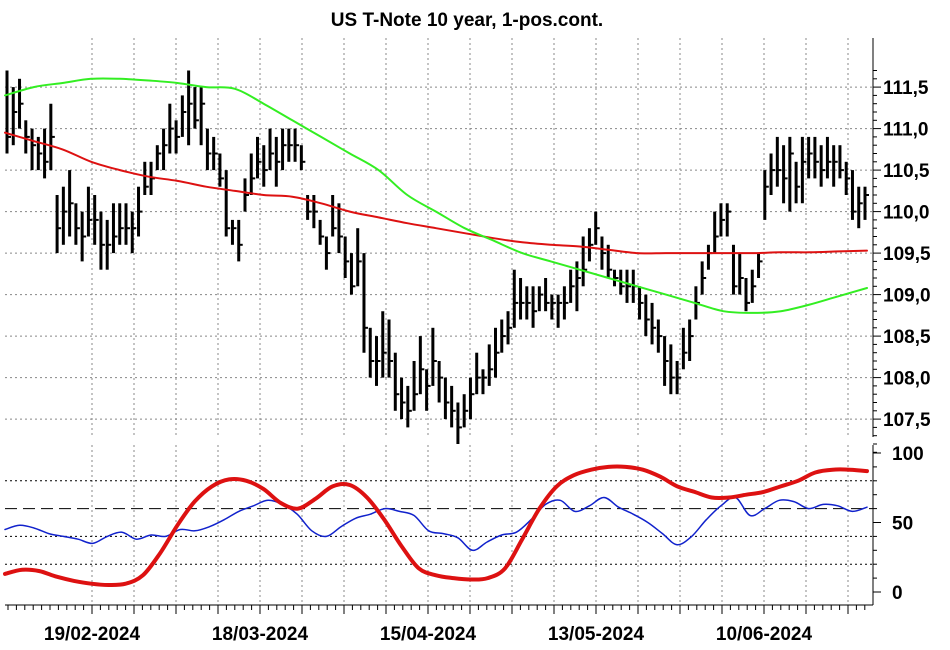 The height and width of the screenshot is (650, 950). Describe the element at coordinates (907, 337) in the screenshot. I see `y-tick-label-upper: 108,5` at that location.